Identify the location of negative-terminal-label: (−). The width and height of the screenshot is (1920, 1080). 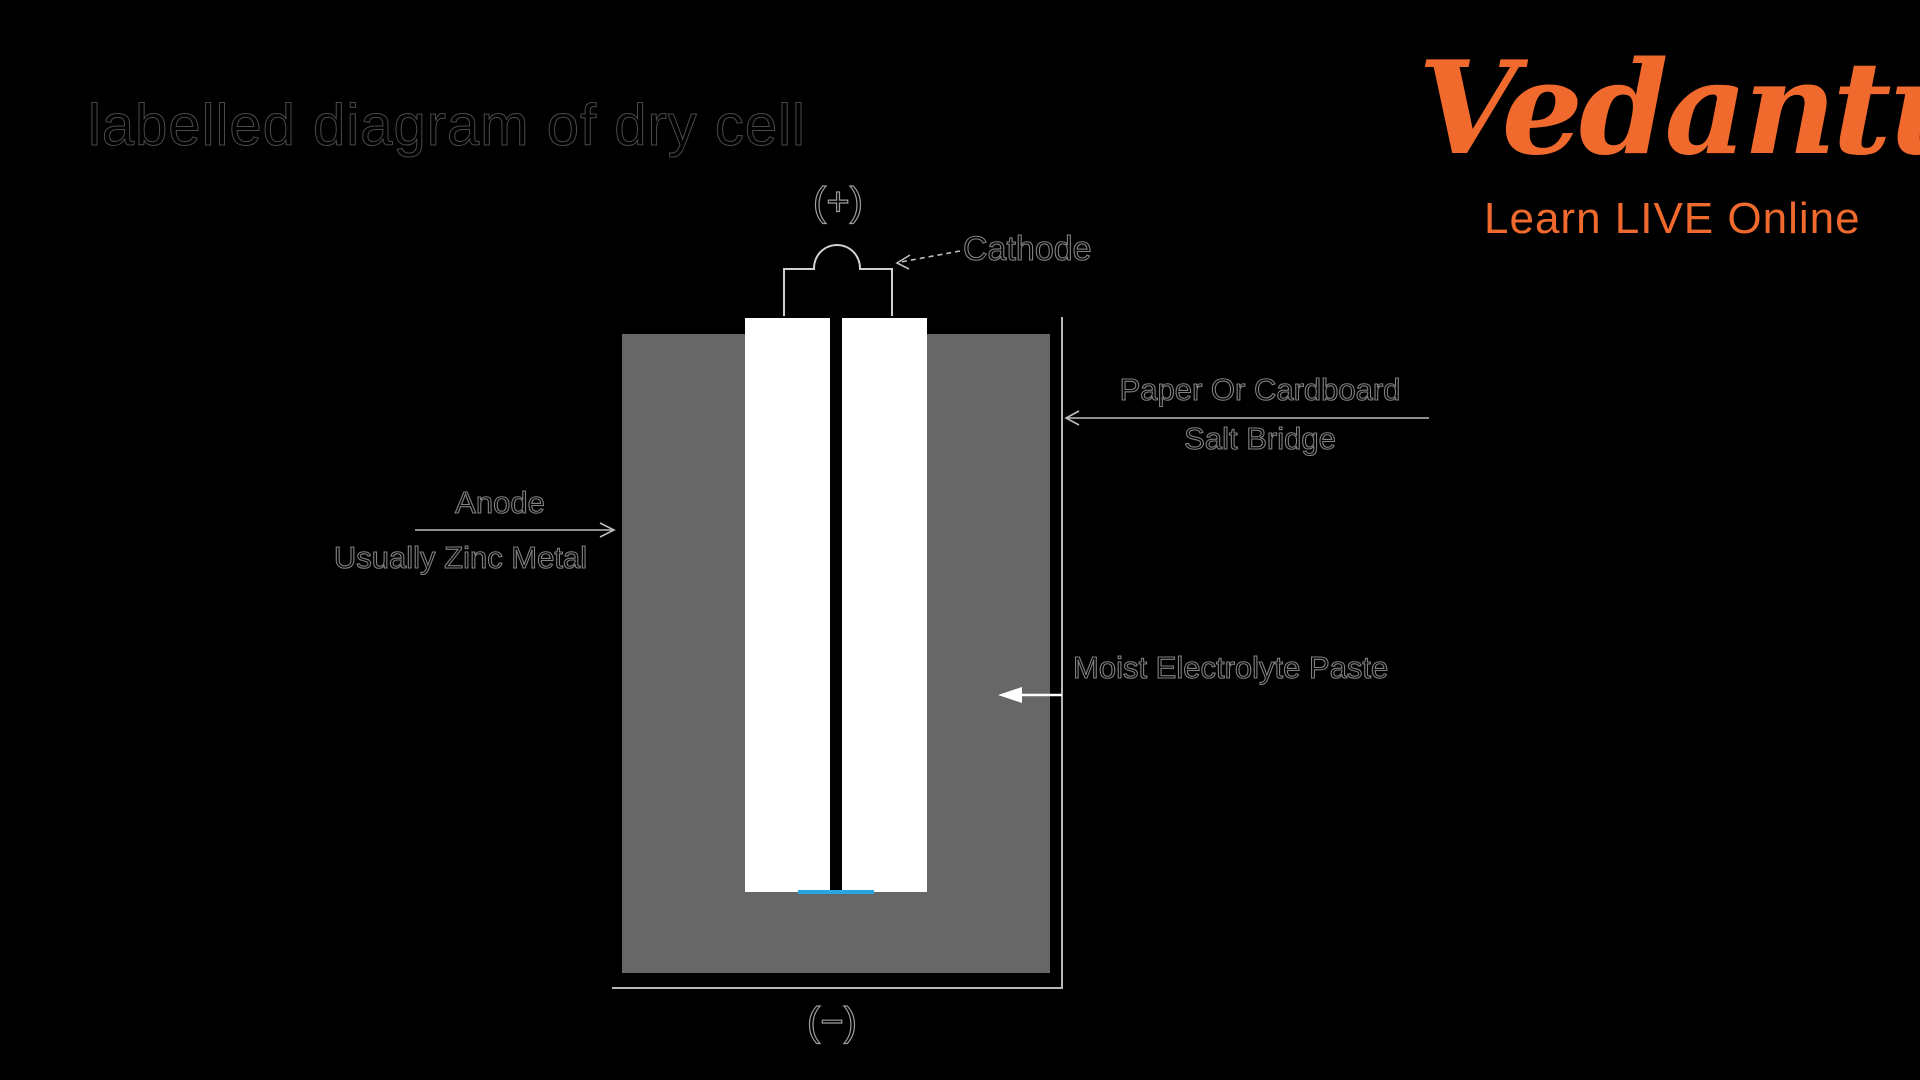
(831, 1021).